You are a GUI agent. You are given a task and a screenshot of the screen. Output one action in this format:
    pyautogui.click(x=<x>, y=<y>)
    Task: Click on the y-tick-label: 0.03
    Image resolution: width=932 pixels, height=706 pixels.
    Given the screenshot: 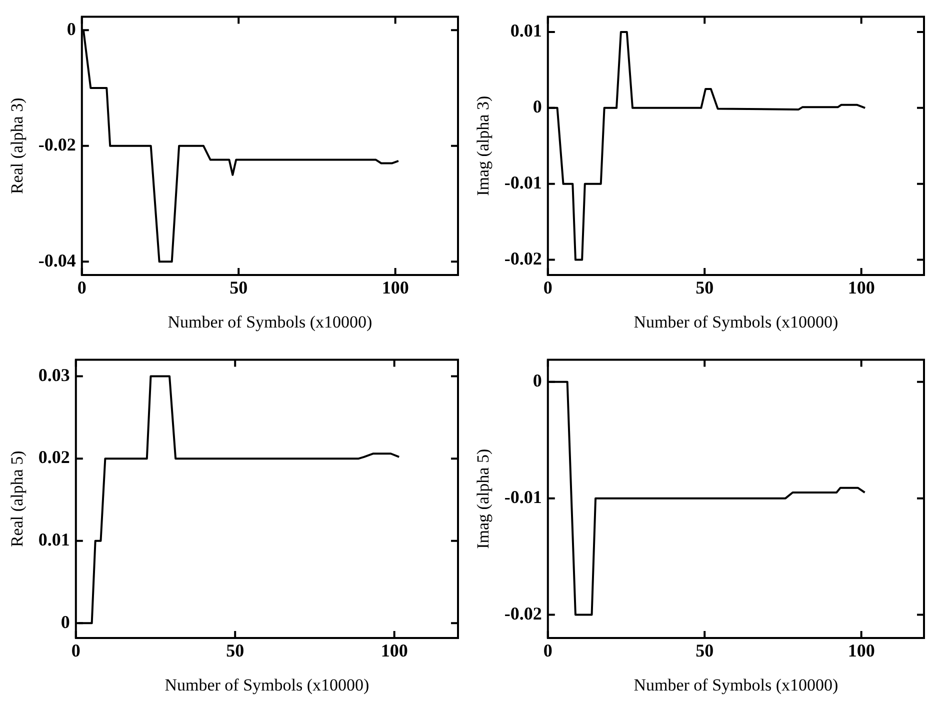 What is the action you would take?
    pyautogui.click(x=54, y=374)
    